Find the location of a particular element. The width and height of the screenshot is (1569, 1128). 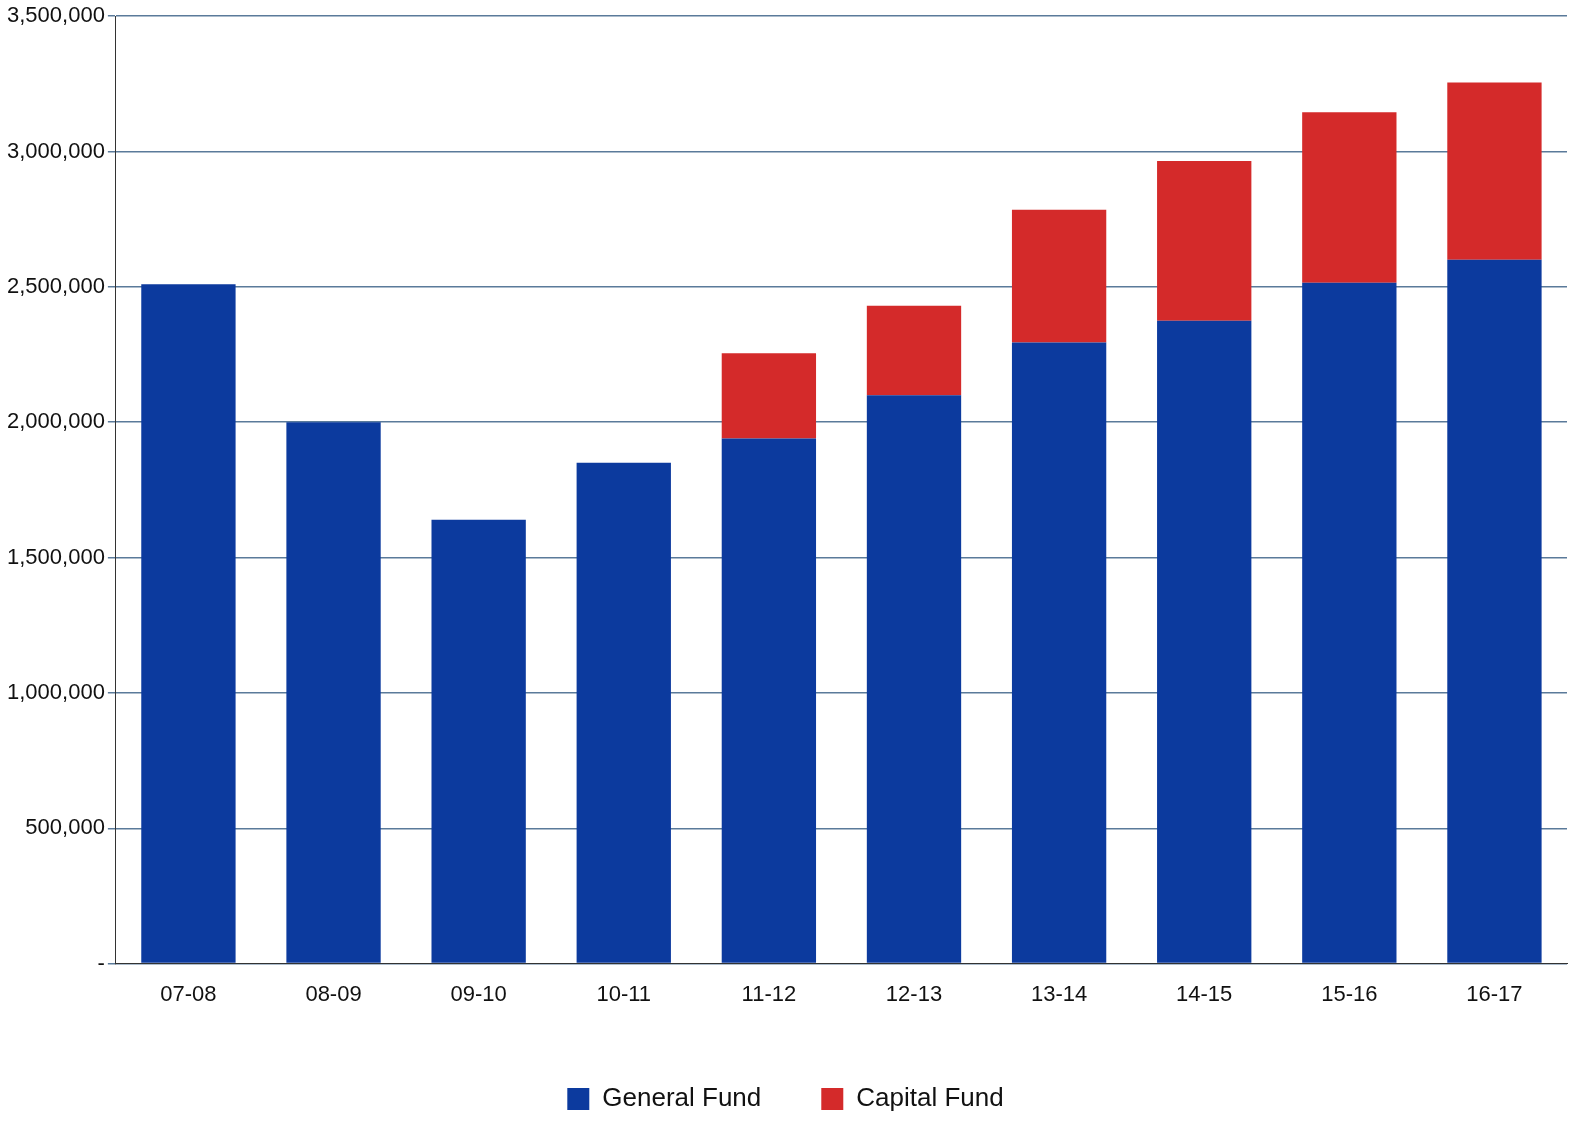

x-tick-label: 15-16 is located at coordinates (1349, 993).